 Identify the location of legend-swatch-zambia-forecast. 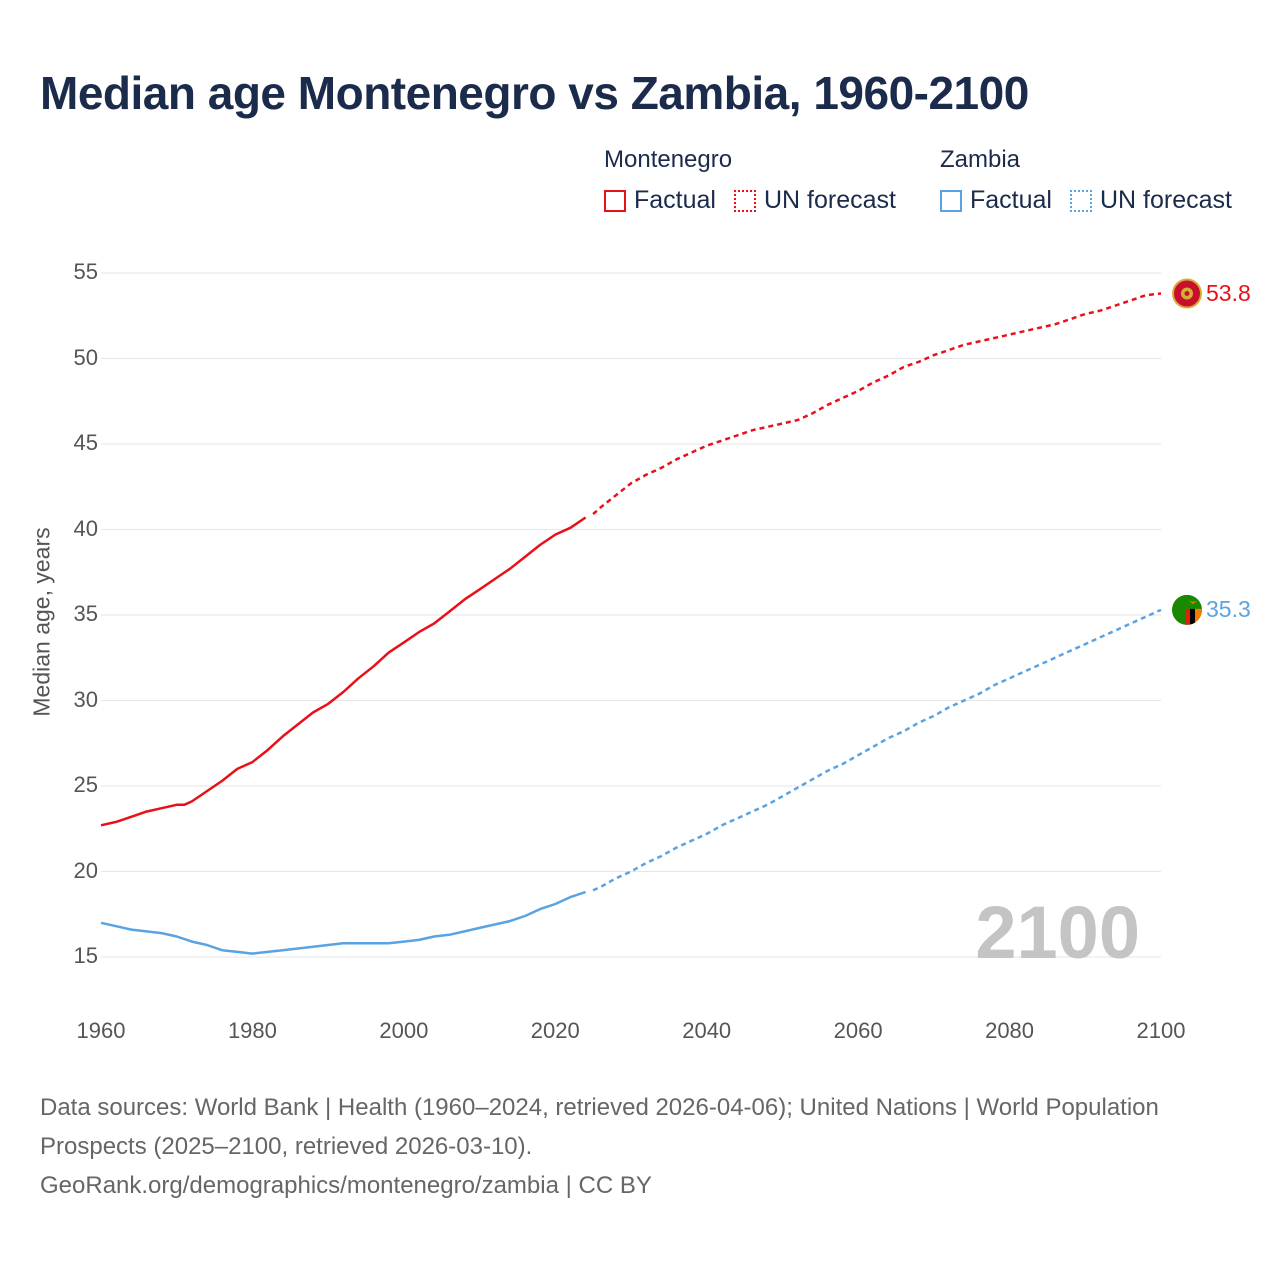
(1080, 200).